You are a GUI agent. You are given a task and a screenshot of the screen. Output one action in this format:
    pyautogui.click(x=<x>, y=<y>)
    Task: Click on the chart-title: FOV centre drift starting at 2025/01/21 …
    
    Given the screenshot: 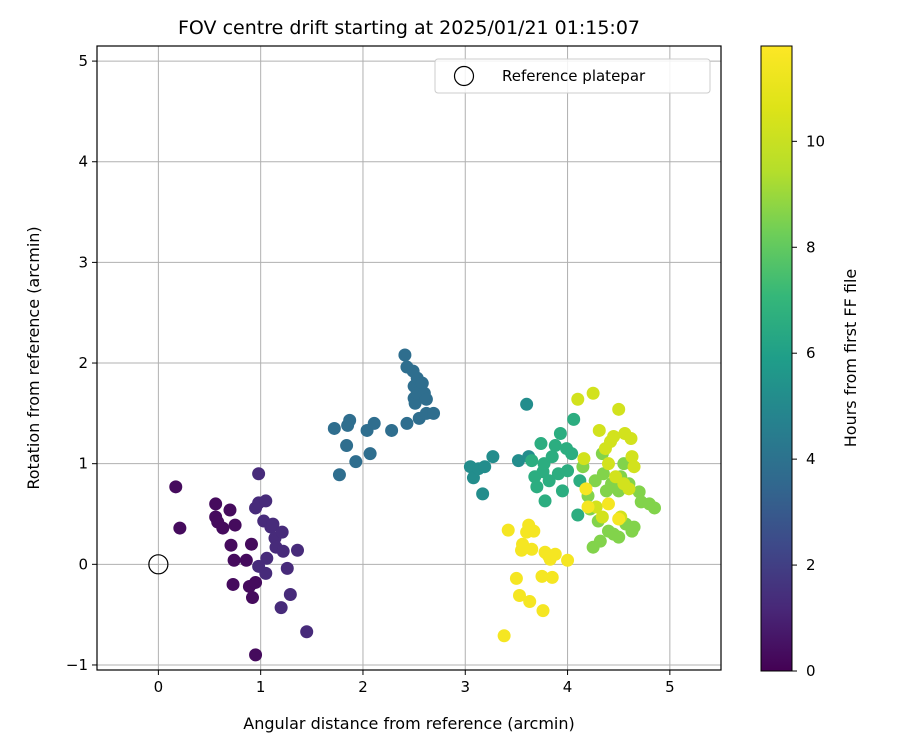 What is the action you would take?
    pyautogui.click(x=409, y=28)
    